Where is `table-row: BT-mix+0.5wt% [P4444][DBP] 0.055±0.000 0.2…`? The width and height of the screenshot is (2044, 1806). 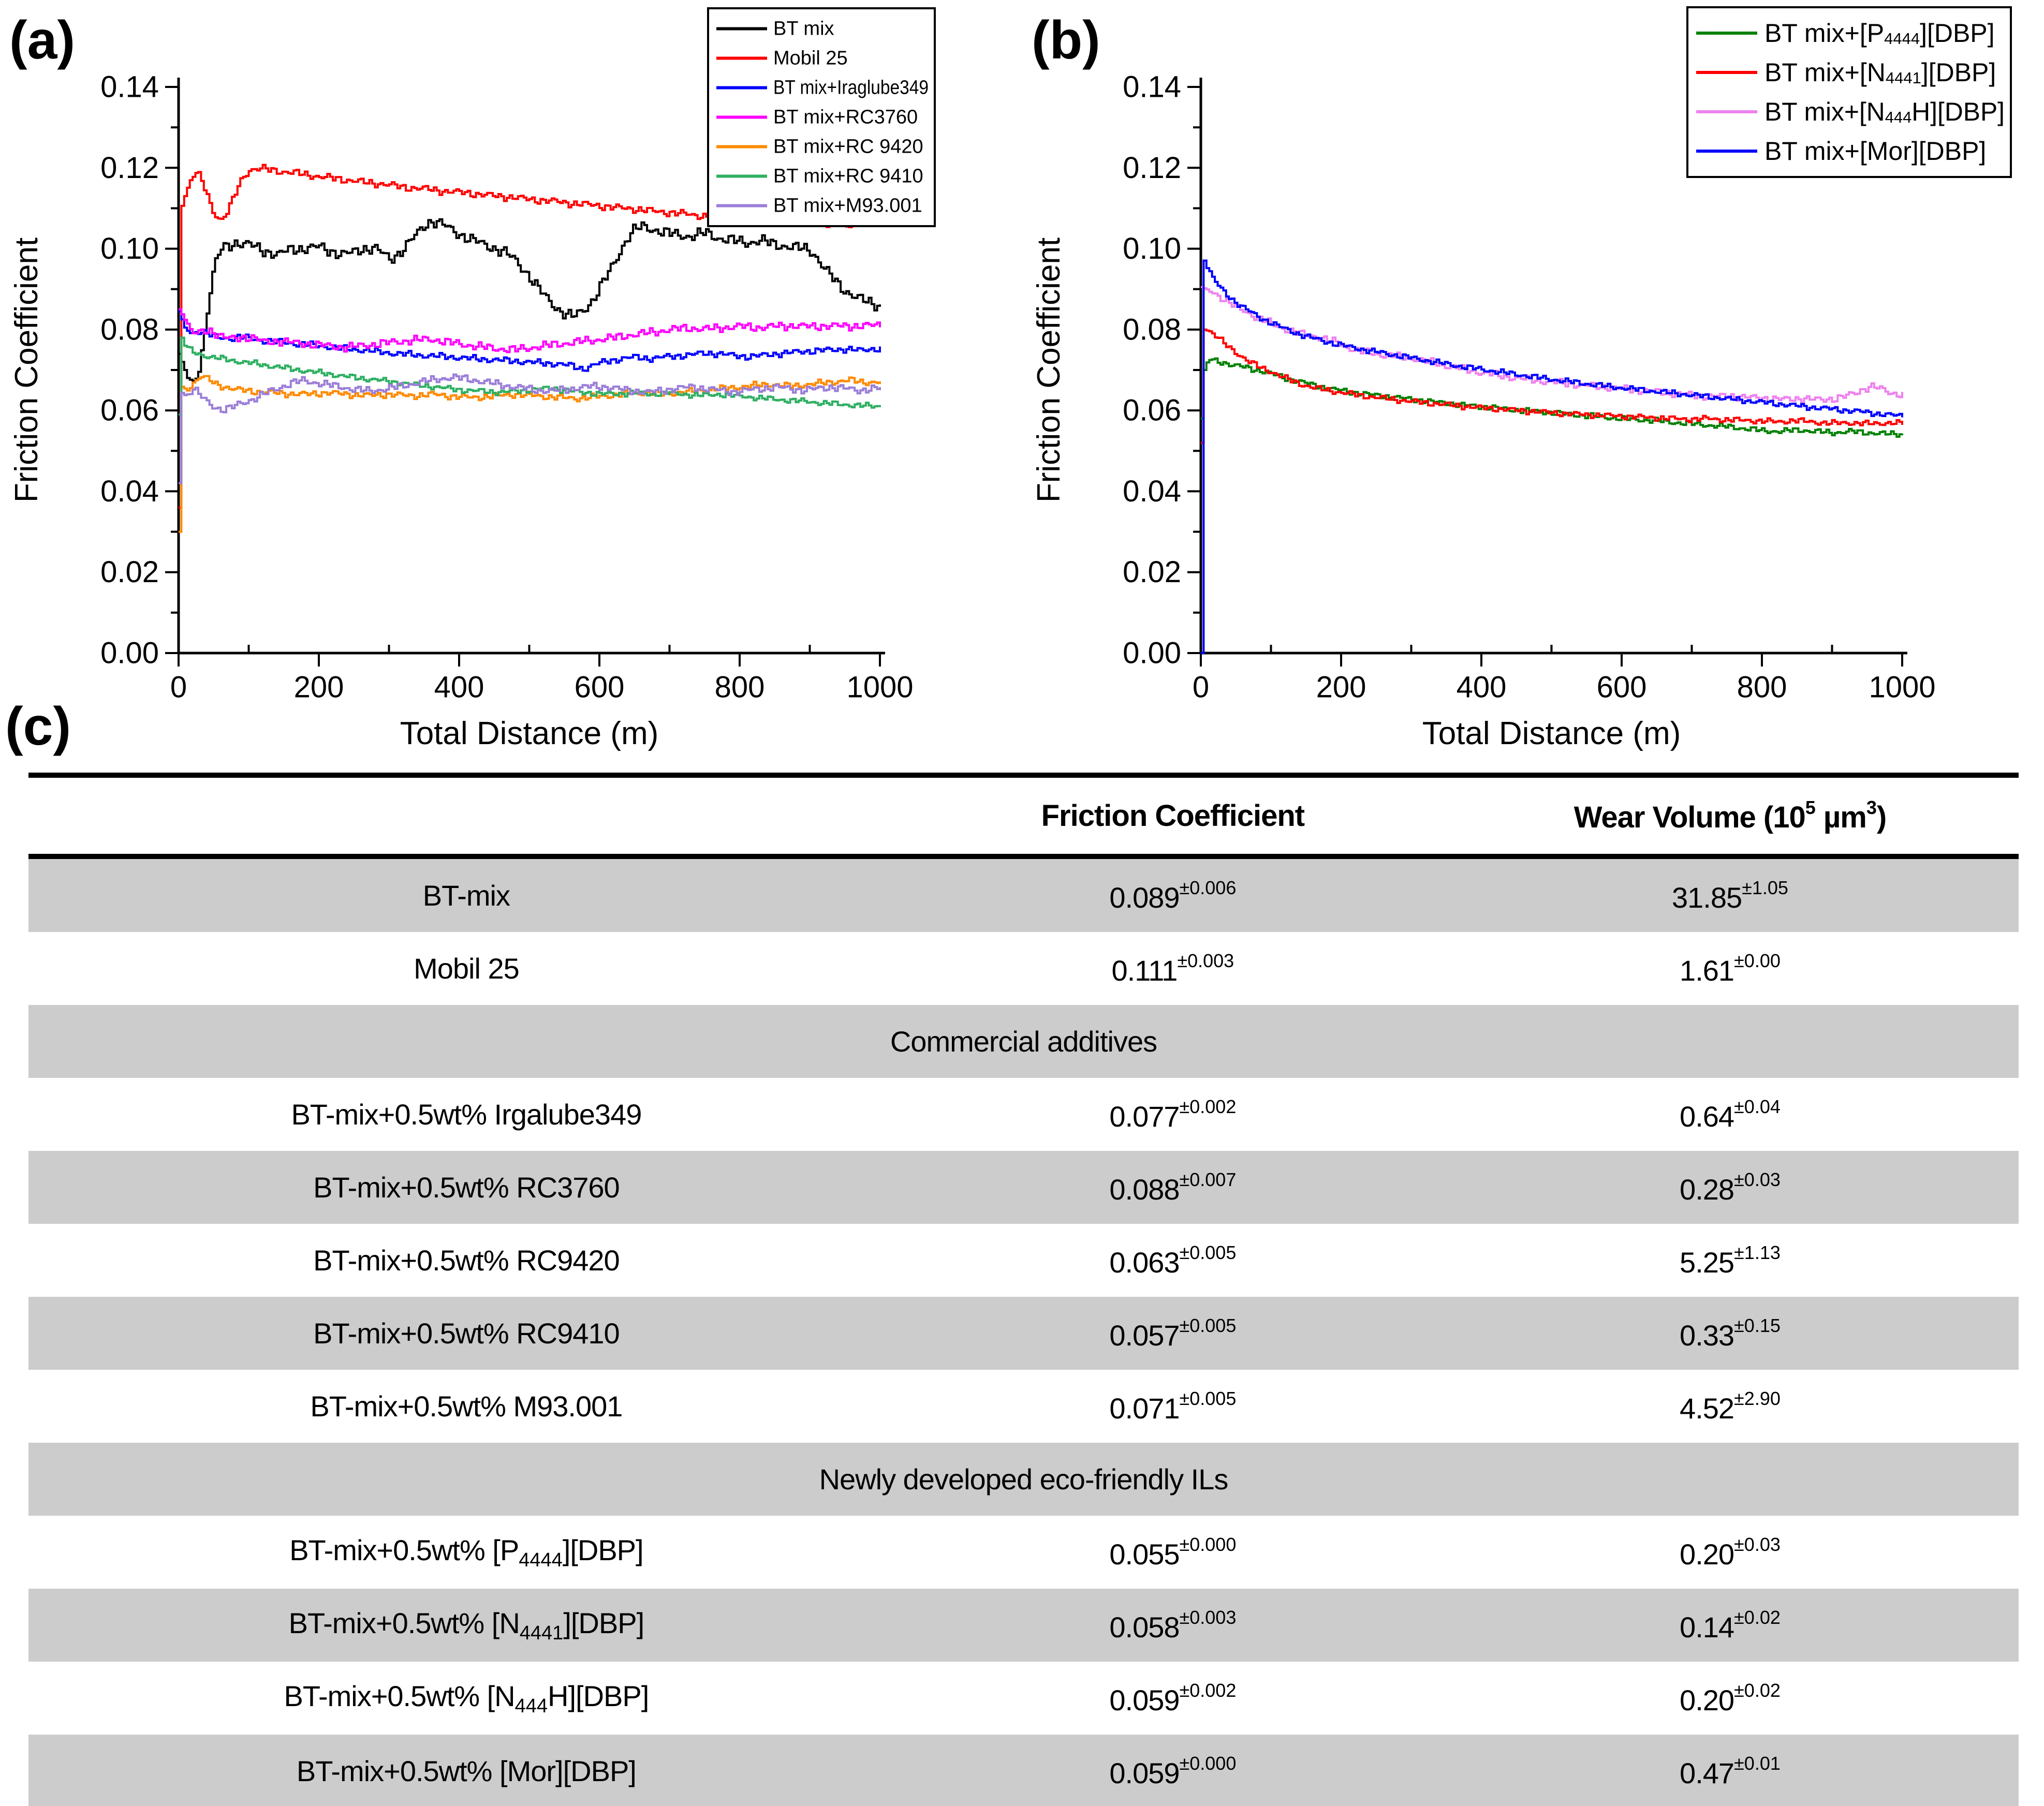
table-row: BT-mix+0.5wt% [P4444][DBP] 0.055±0.000 0.2… is located at coordinates (1023, 1552).